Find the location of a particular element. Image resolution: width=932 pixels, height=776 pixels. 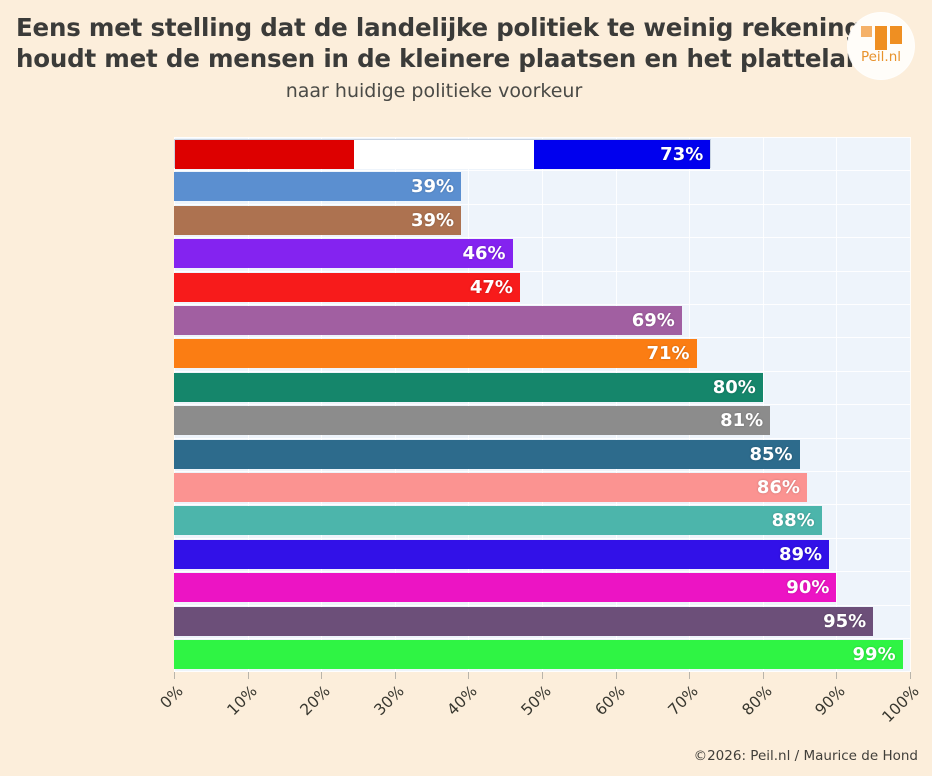

chart-row: BBB99% is located at coordinates (542, 654).